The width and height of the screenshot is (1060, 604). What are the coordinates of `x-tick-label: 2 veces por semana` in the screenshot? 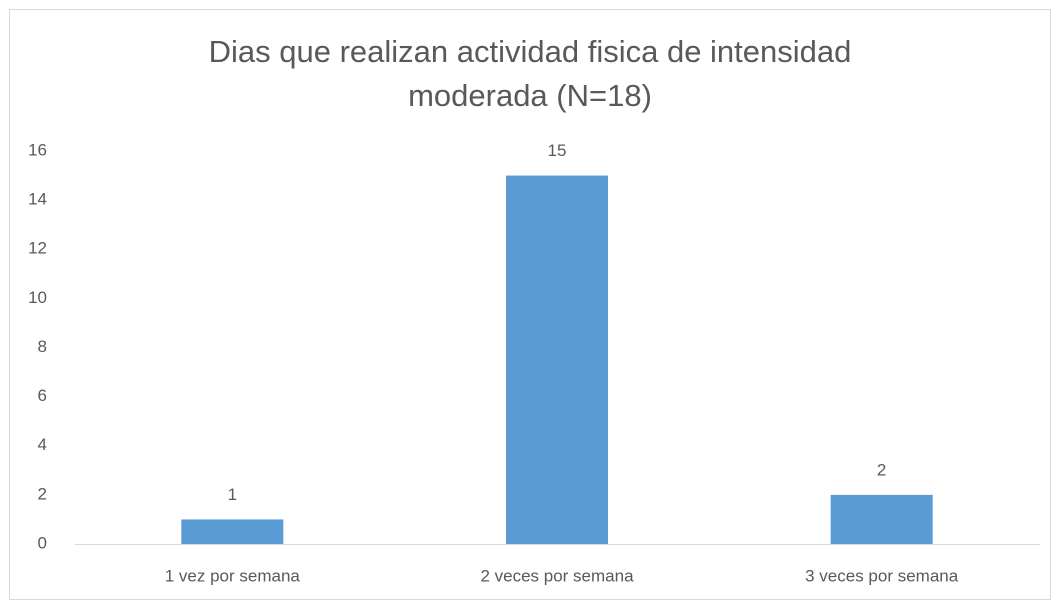 It's located at (557, 575).